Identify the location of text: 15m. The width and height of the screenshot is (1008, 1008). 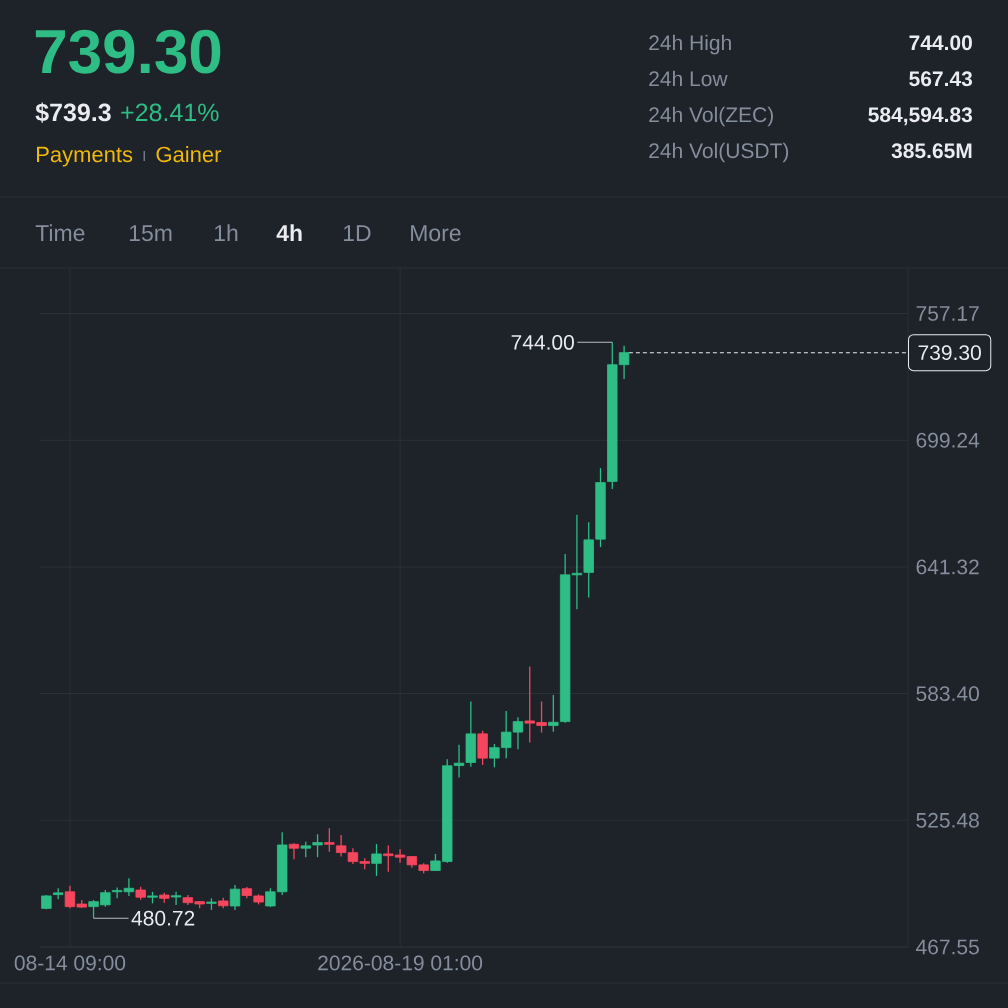
(150, 233).